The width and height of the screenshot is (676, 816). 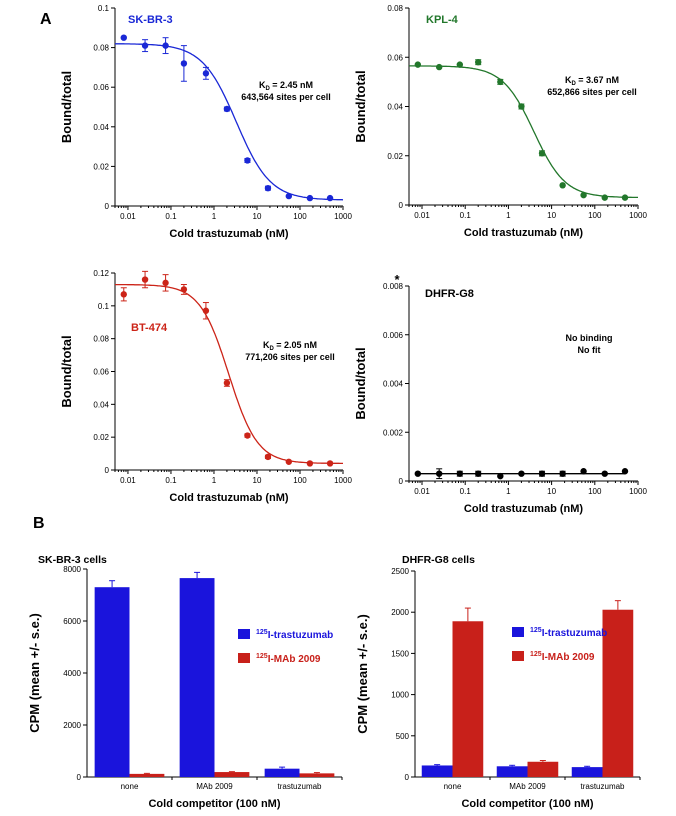 I want to click on chart-1-xtick-label: 10, so click(x=257, y=216).